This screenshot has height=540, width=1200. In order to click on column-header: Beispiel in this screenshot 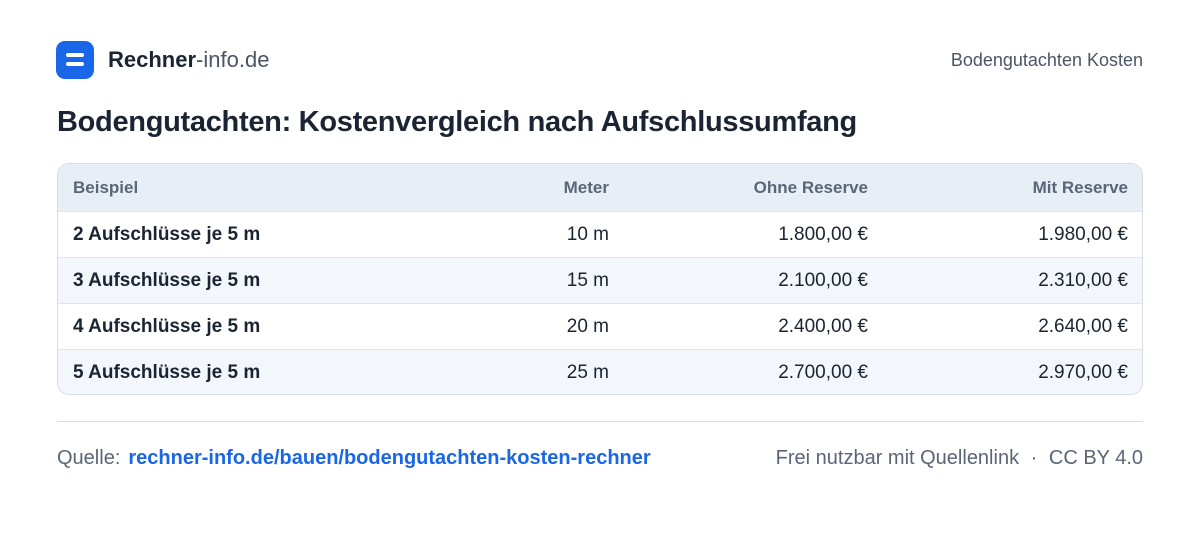, I will do `click(106, 187)`.